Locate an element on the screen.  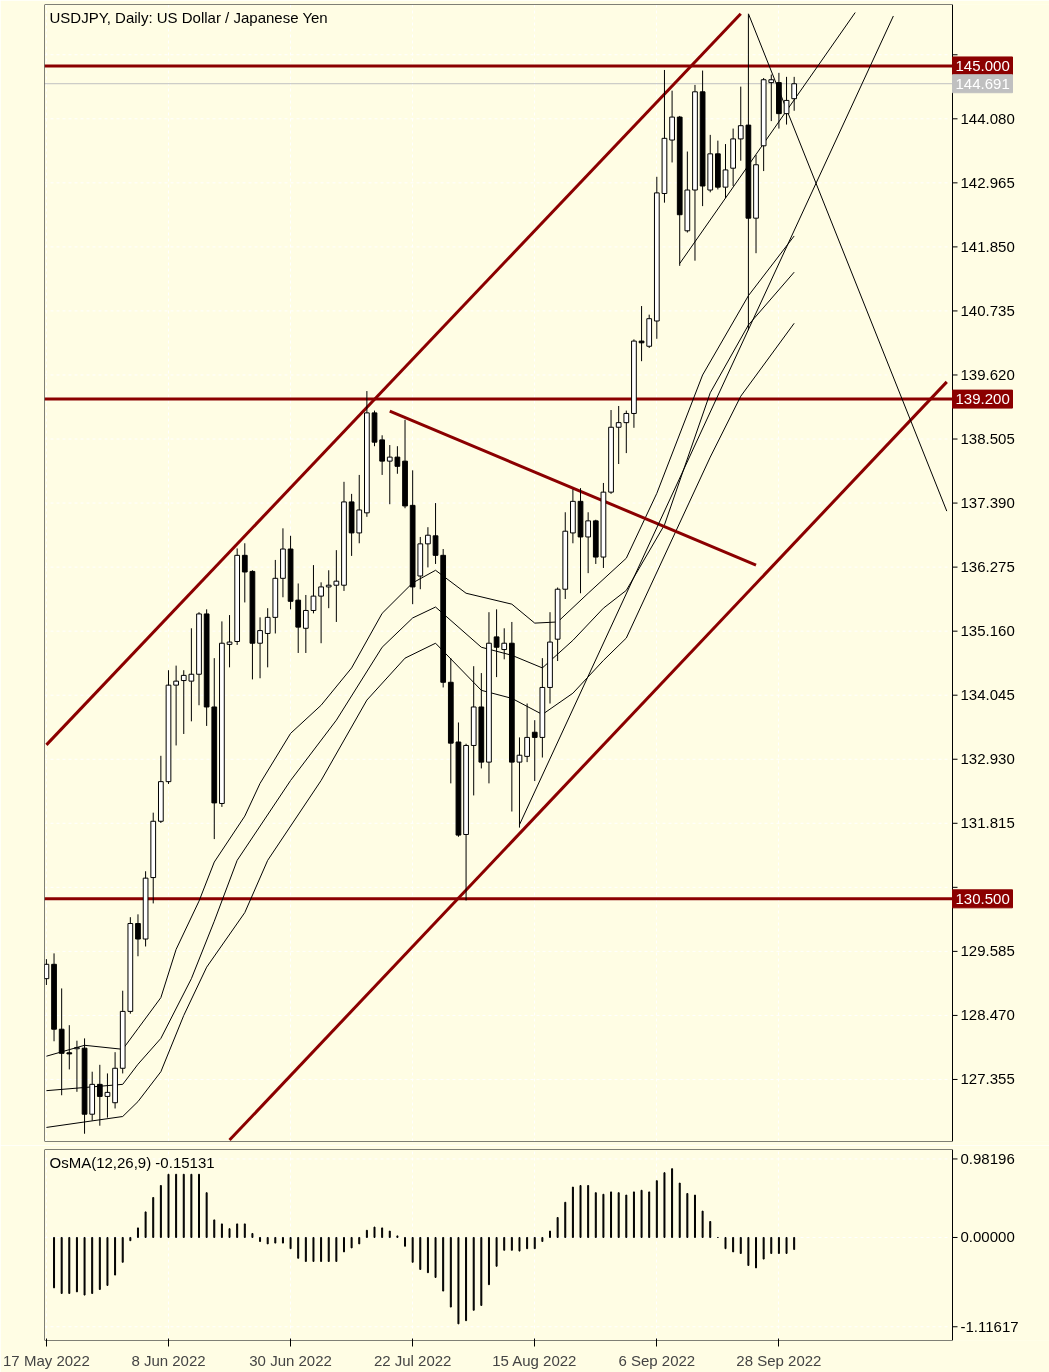
y-tick-label: 144.080 is located at coordinates (987, 118).